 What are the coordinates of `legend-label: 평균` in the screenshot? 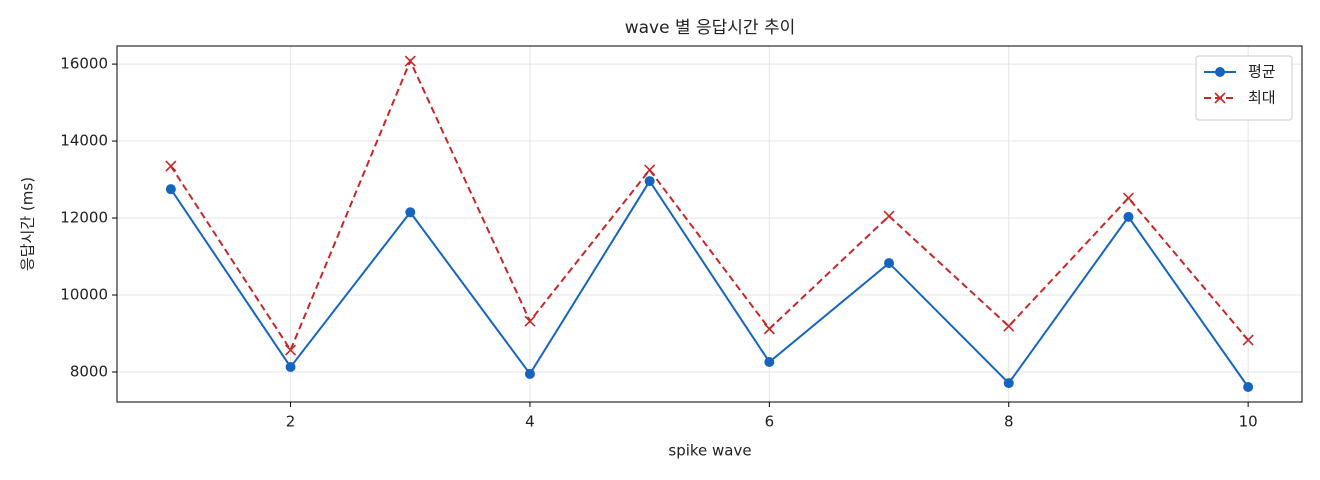 It's located at (1262, 72).